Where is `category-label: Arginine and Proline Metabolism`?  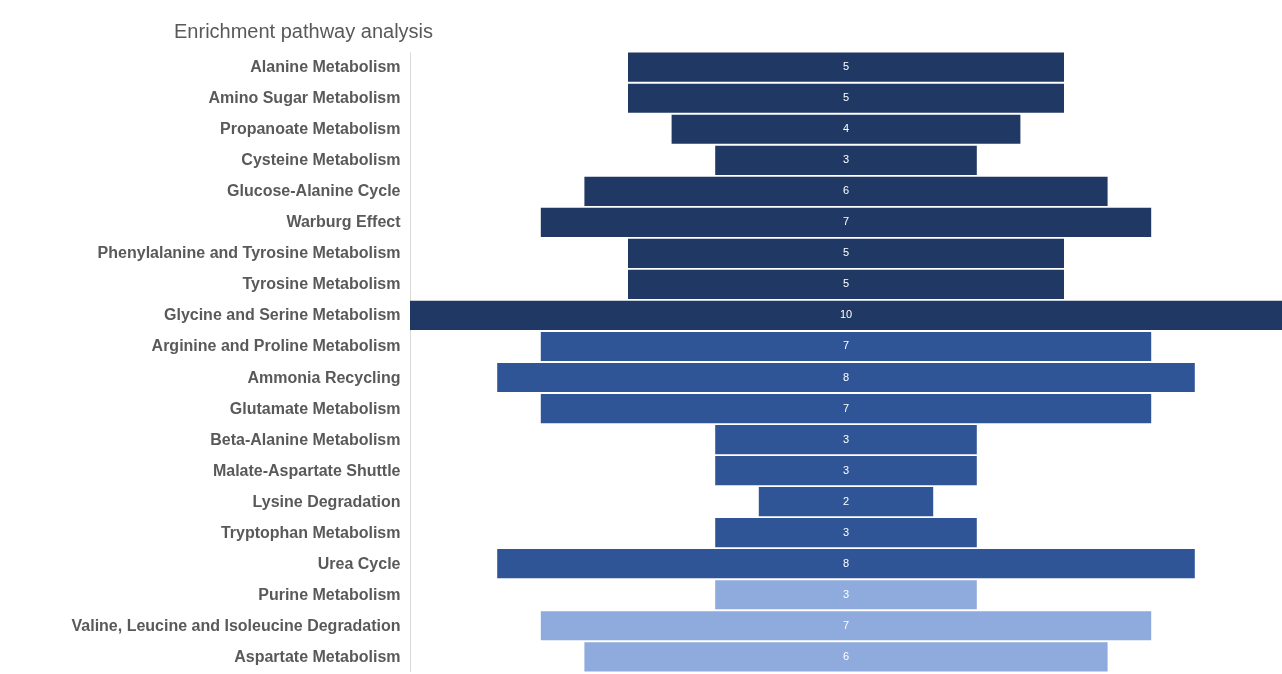 category-label: Arginine and Proline Metabolism is located at coordinates (276, 346).